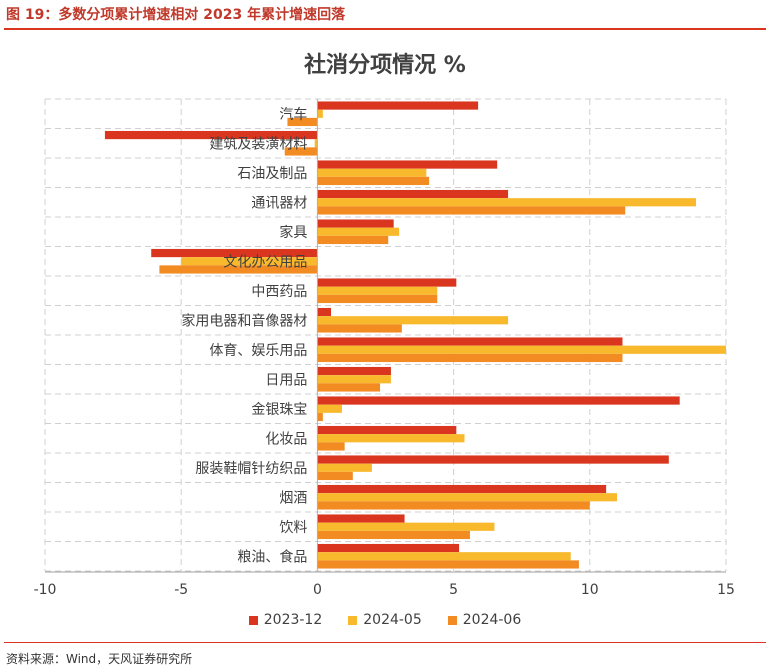  What do you see at coordinates (181, 590) in the screenshot?
I see `x-tick-label: -5` at bounding box center [181, 590].